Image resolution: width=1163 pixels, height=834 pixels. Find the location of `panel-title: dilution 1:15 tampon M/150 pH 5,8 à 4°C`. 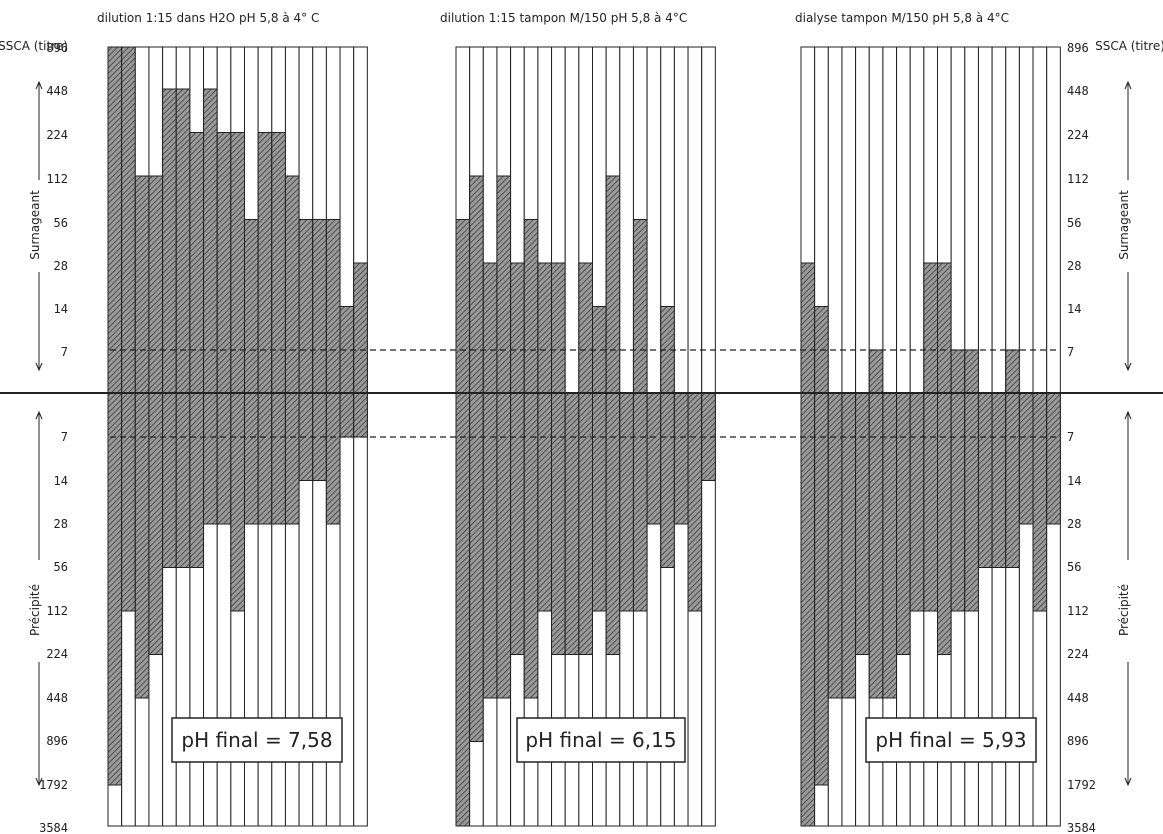

panel-title: dilution 1:15 tampon M/150 pH 5,8 à 4°C is located at coordinates (563, 18).